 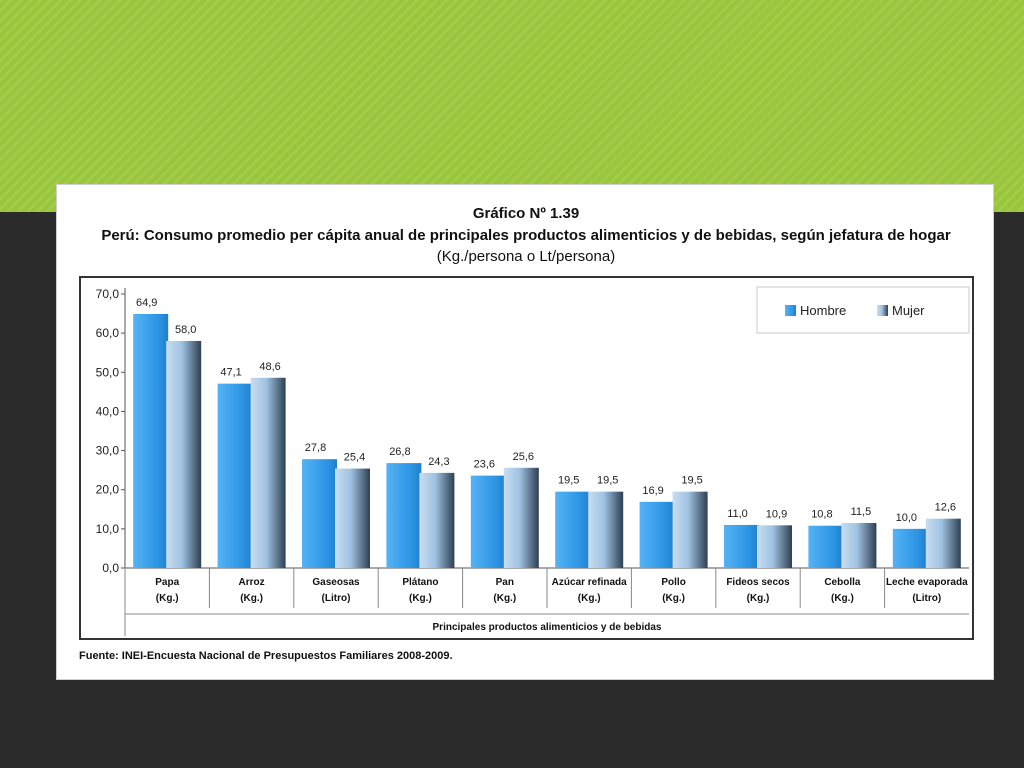 I want to click on legend-swatch-hombre, so click(x=790, y=310).